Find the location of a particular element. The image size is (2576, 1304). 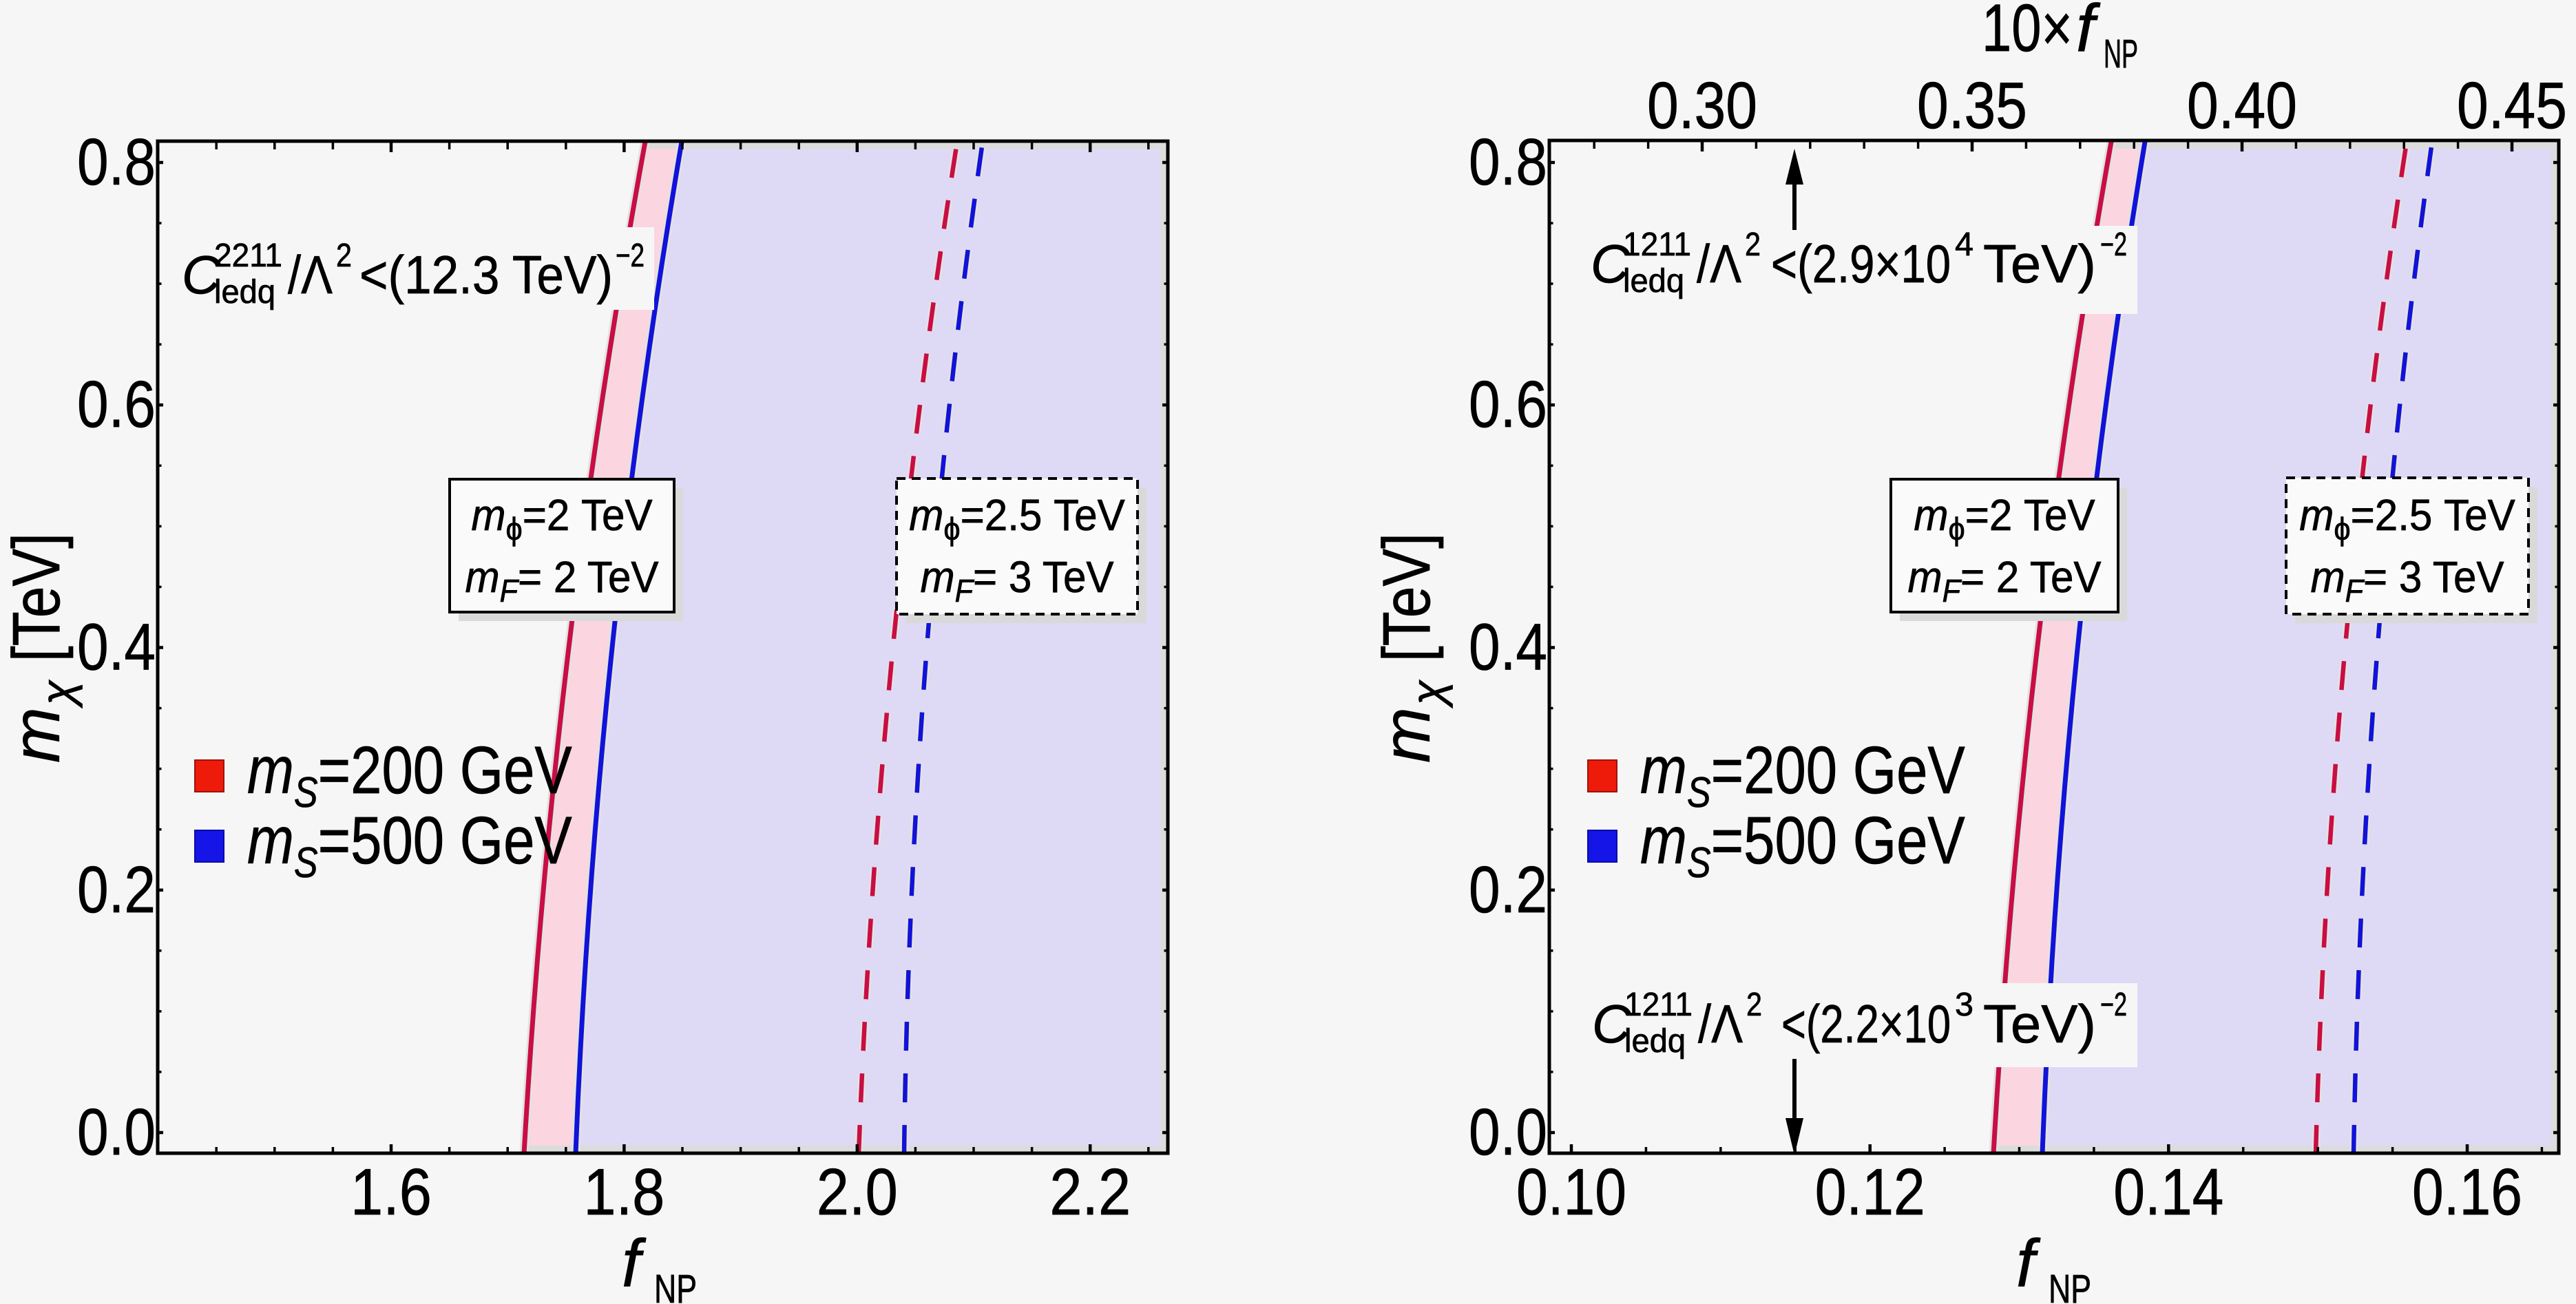

svg-text: <(2.2×10 is located at coordinates (1866, 1023).